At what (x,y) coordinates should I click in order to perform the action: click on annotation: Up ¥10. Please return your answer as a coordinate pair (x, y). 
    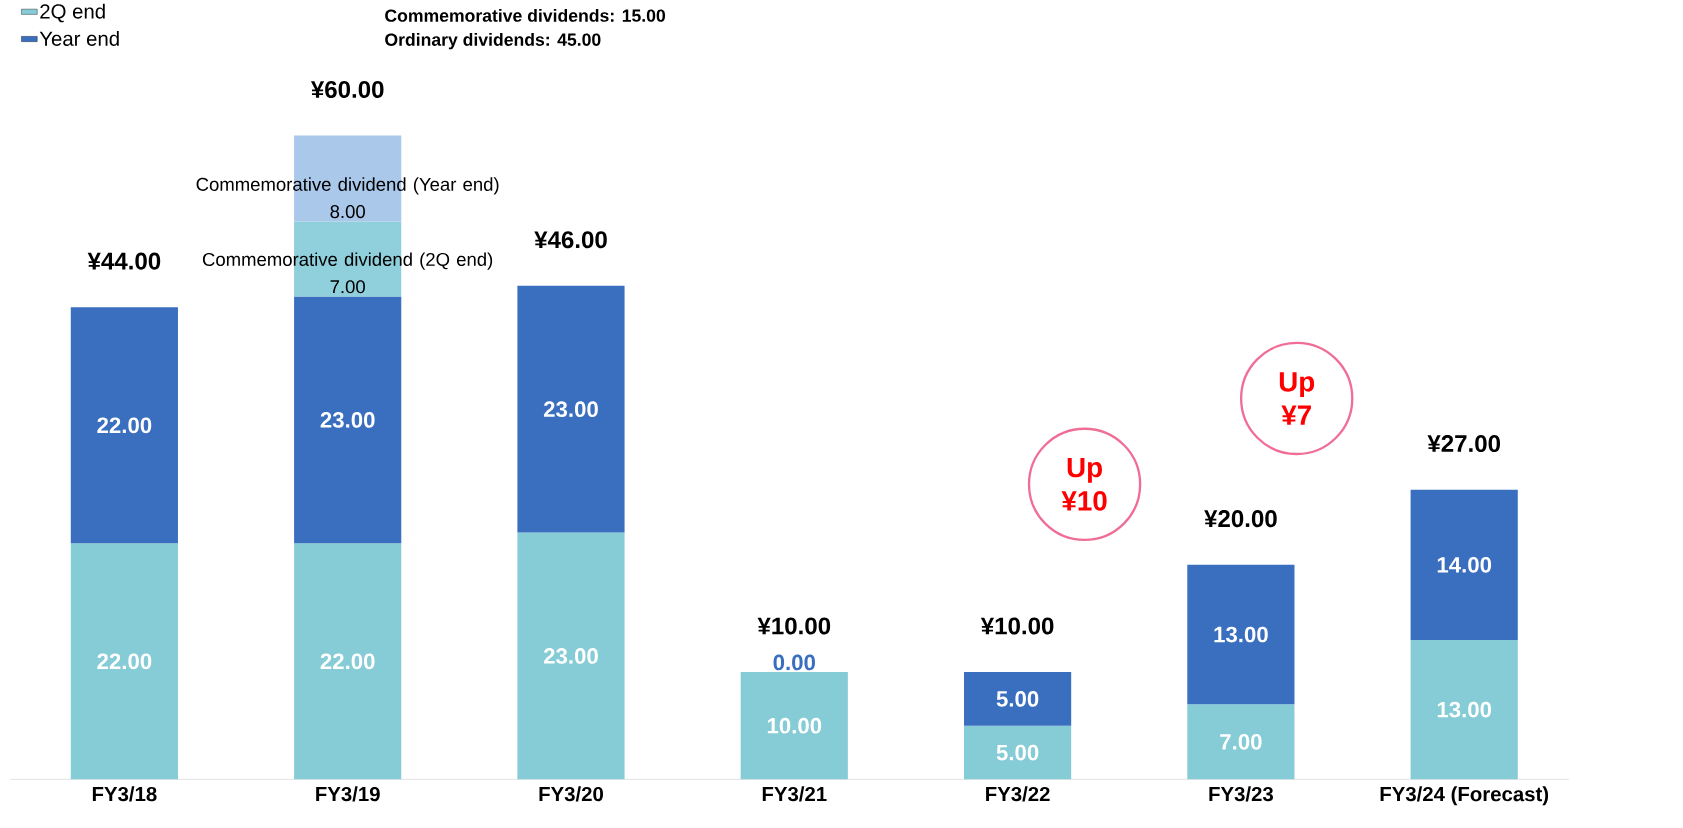
    Looking at the image, I should click on (1084, 484).